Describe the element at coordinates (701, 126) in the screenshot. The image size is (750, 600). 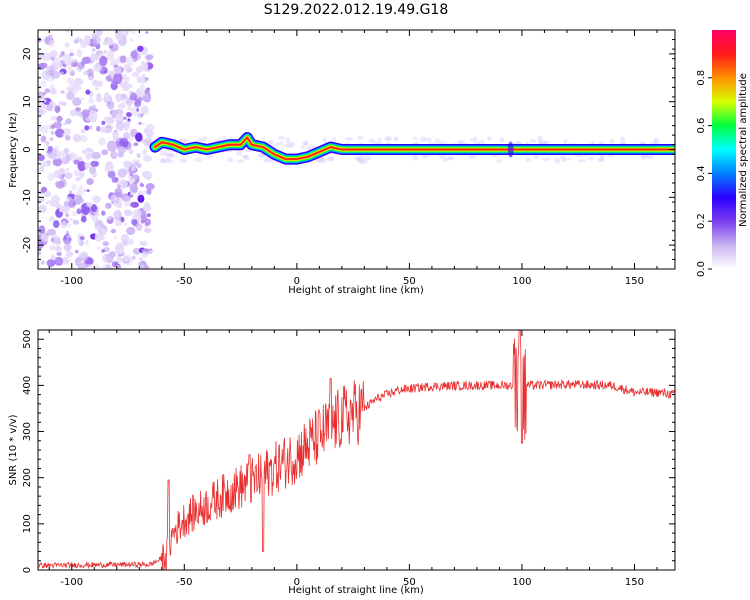
I see `colorbar-tick-label: 0.6` at that location.